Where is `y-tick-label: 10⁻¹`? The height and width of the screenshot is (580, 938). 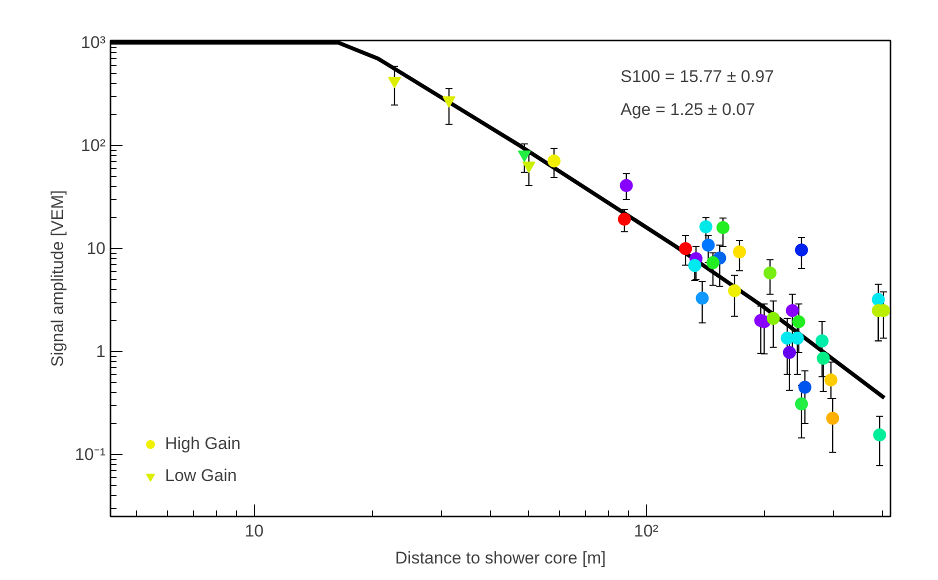 y-tick-label: 10⁻¹ is located at coordinates (90, 454).